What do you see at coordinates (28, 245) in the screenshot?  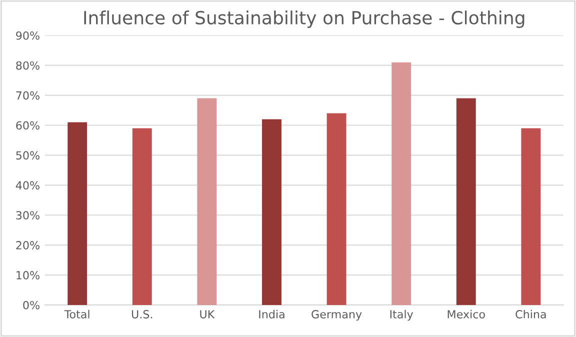 I see `y-tick-label: 20%` at bounding box center [28, 245].